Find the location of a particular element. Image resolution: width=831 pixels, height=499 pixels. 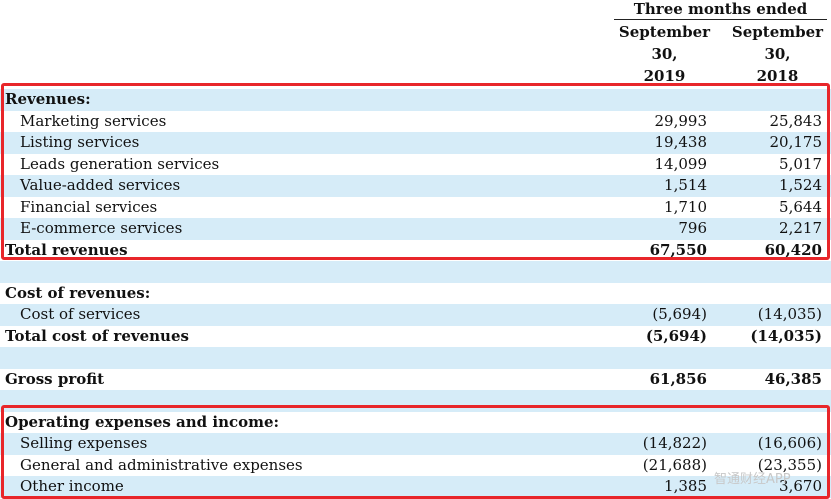

value-2018: 1,524 is located at coordinates (800, 185).